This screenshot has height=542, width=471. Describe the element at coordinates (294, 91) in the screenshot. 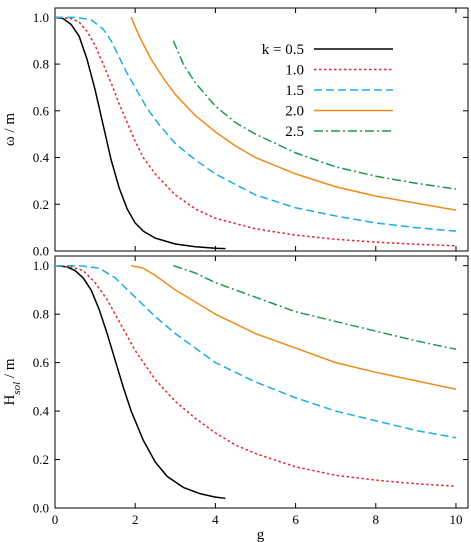

I see `legend-label: 1.5` at that location.